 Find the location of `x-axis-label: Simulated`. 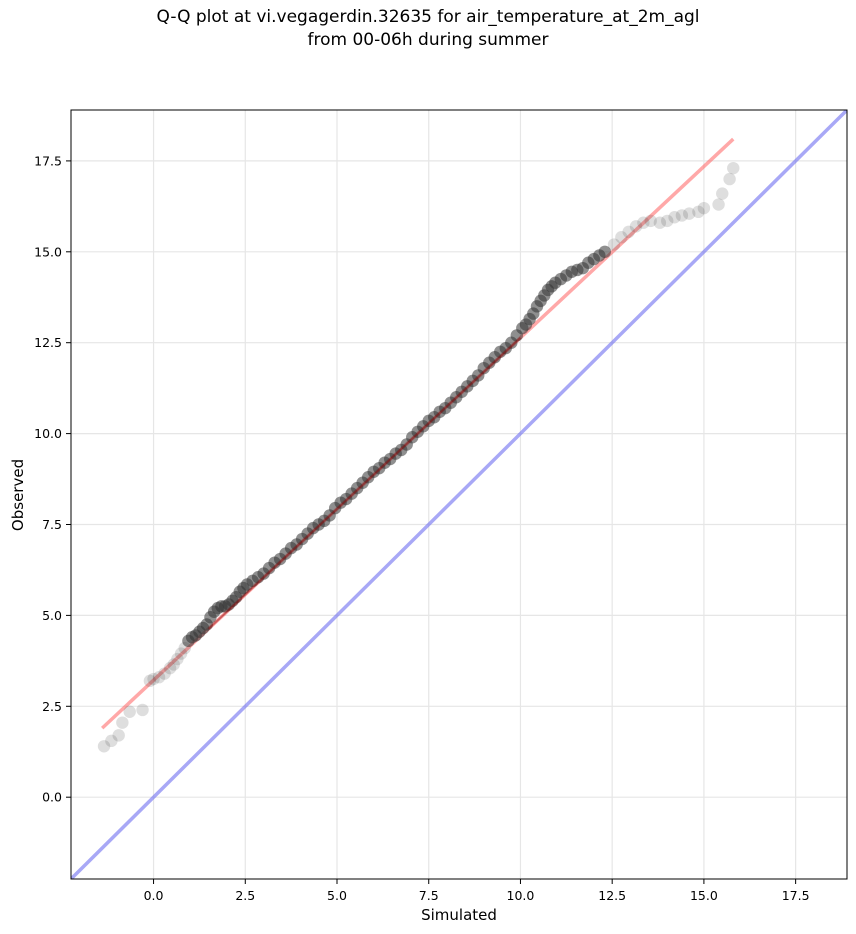

x-axis-label: Simulated is located at coordinates (459, 915).